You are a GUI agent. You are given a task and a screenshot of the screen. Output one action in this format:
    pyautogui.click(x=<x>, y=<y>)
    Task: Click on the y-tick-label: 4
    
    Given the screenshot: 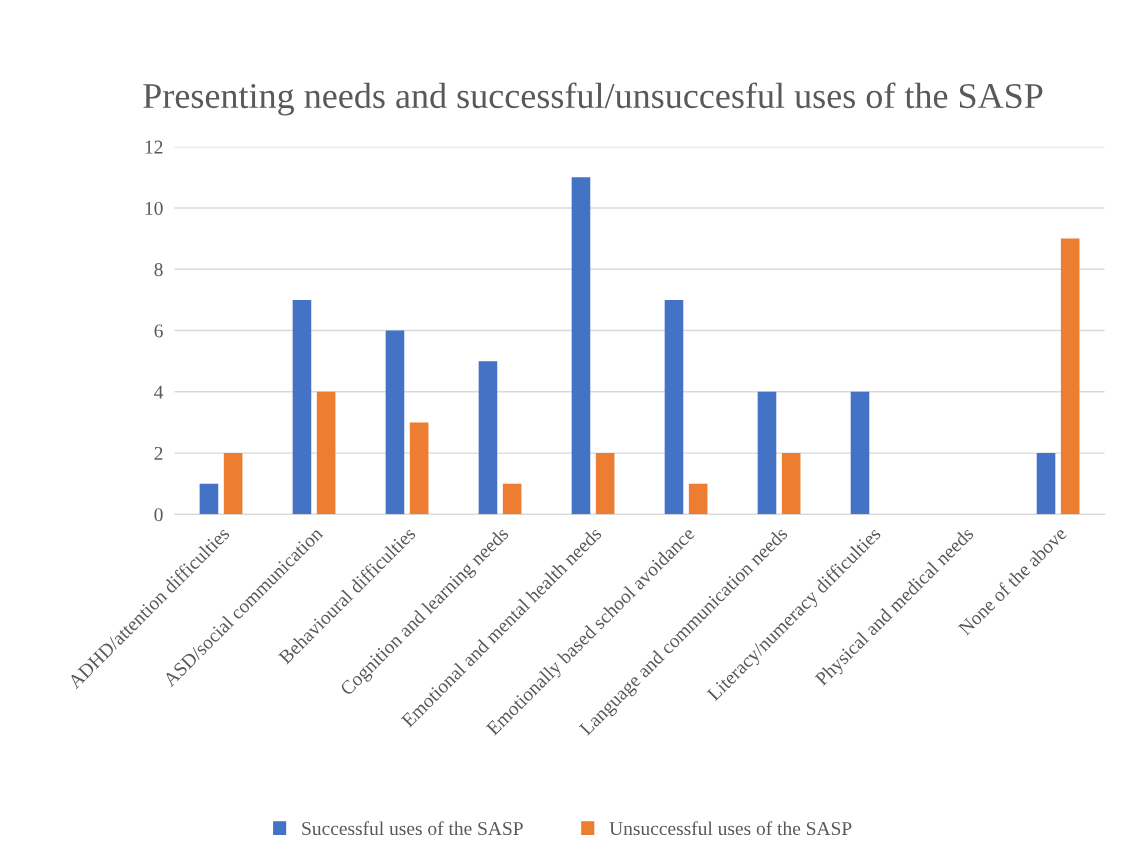 What is the action you would take?
    pyautogui.click(x=159, y=392)
    